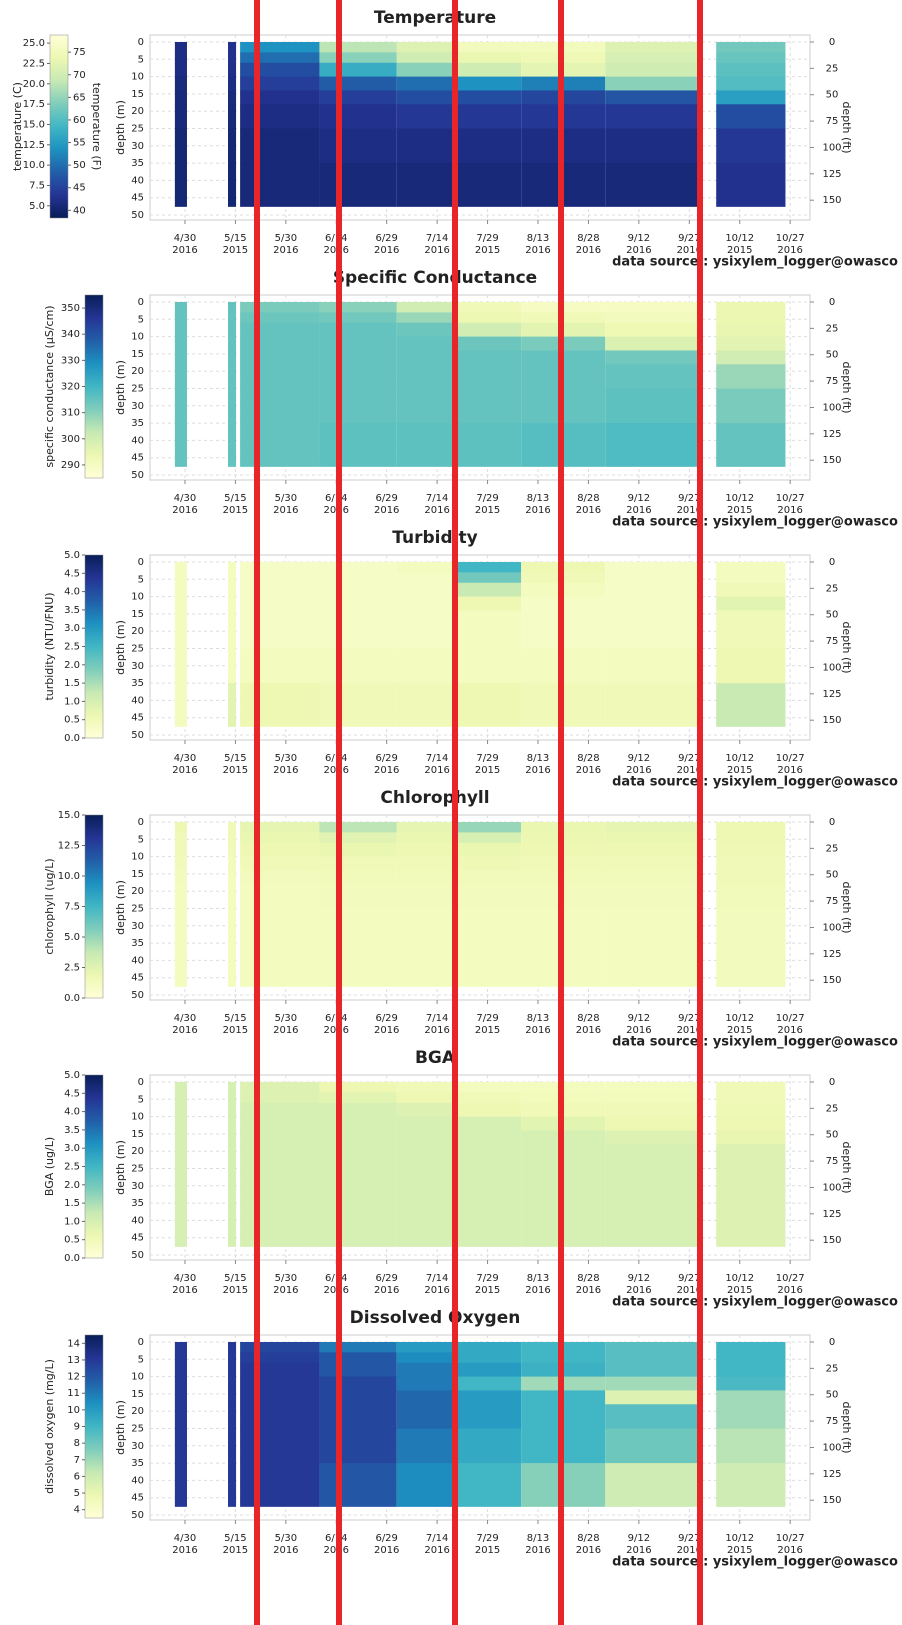  Describe the element at coordinates (434, 798) in the screenshot. I see `chart-title: Chlorophyll` at that location.